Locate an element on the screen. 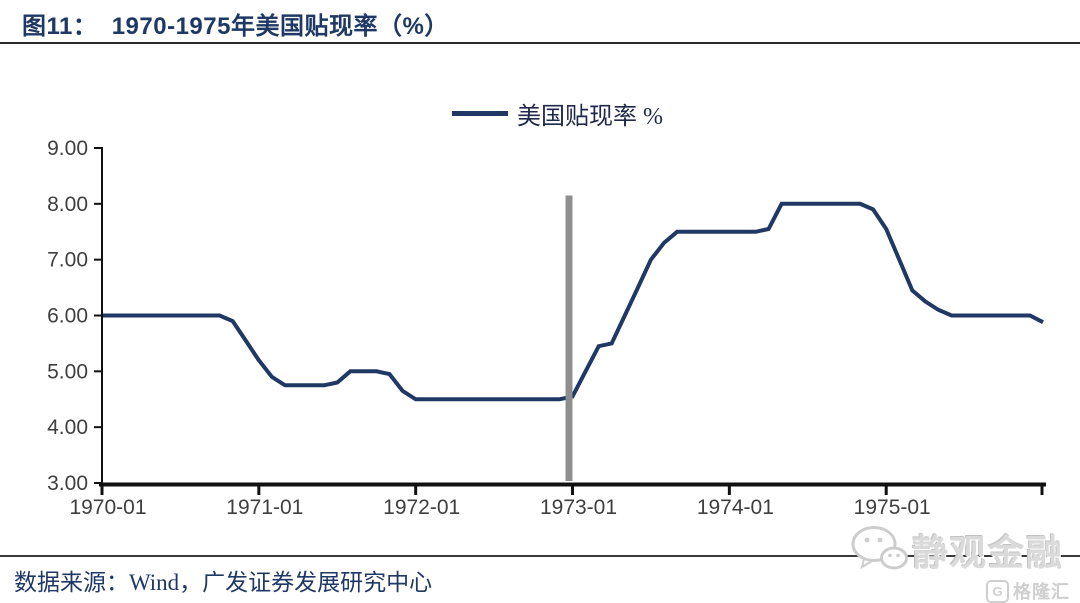 Image resolution: width=1080 pixels, height=603 pixels. chart-legend: 美国贴现率 % is located at coordinates (557, 113).